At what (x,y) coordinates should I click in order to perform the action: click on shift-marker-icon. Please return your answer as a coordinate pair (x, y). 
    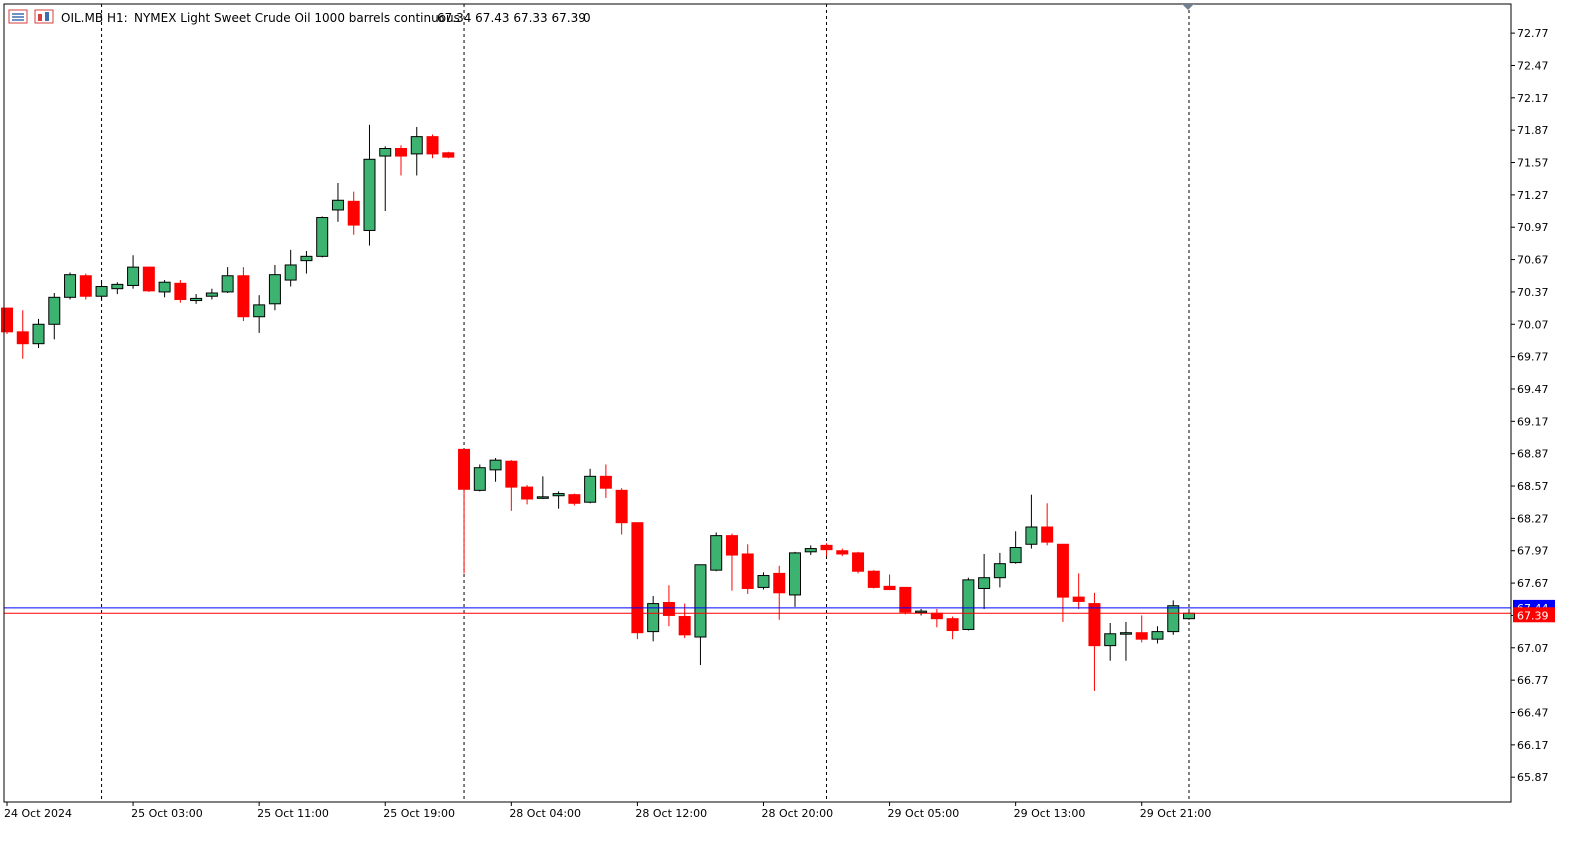
    Looking at the image, I should click on (1188, 7).